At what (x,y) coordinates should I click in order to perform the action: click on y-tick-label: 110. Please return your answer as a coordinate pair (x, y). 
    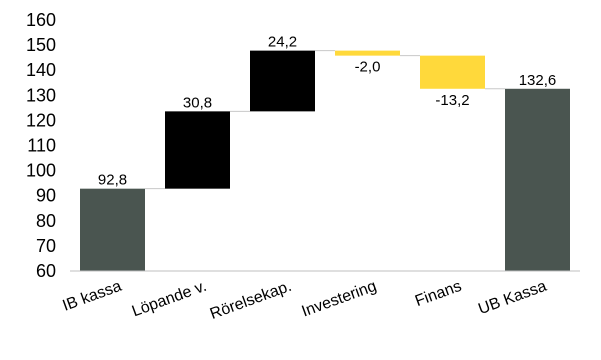
    Looking at the image, I should click on (41, 146).